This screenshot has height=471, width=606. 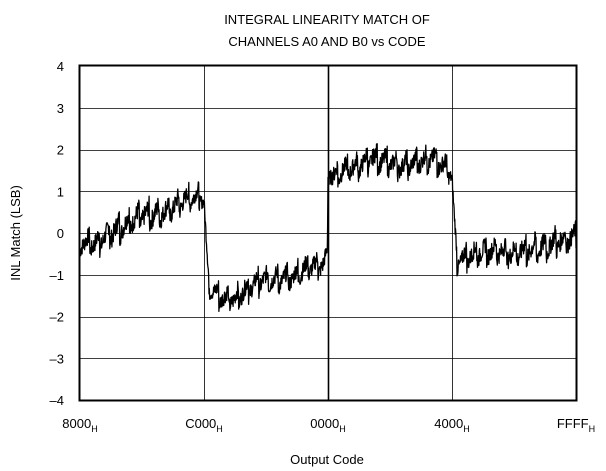 What do you see at coordinates (60, 66) in the screenshot?
I see `y-tick-label: 4` at bounding box center [60, 66].